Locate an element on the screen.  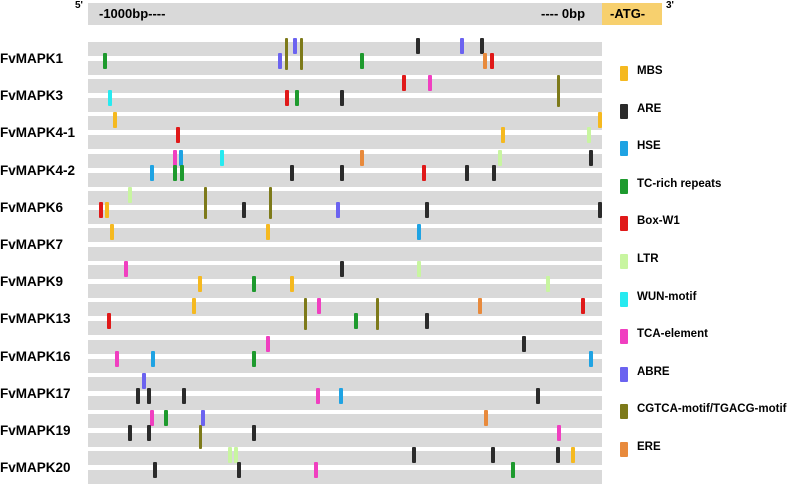
scale-end-label: ---- 0bp is located at coordinates (563, 13).